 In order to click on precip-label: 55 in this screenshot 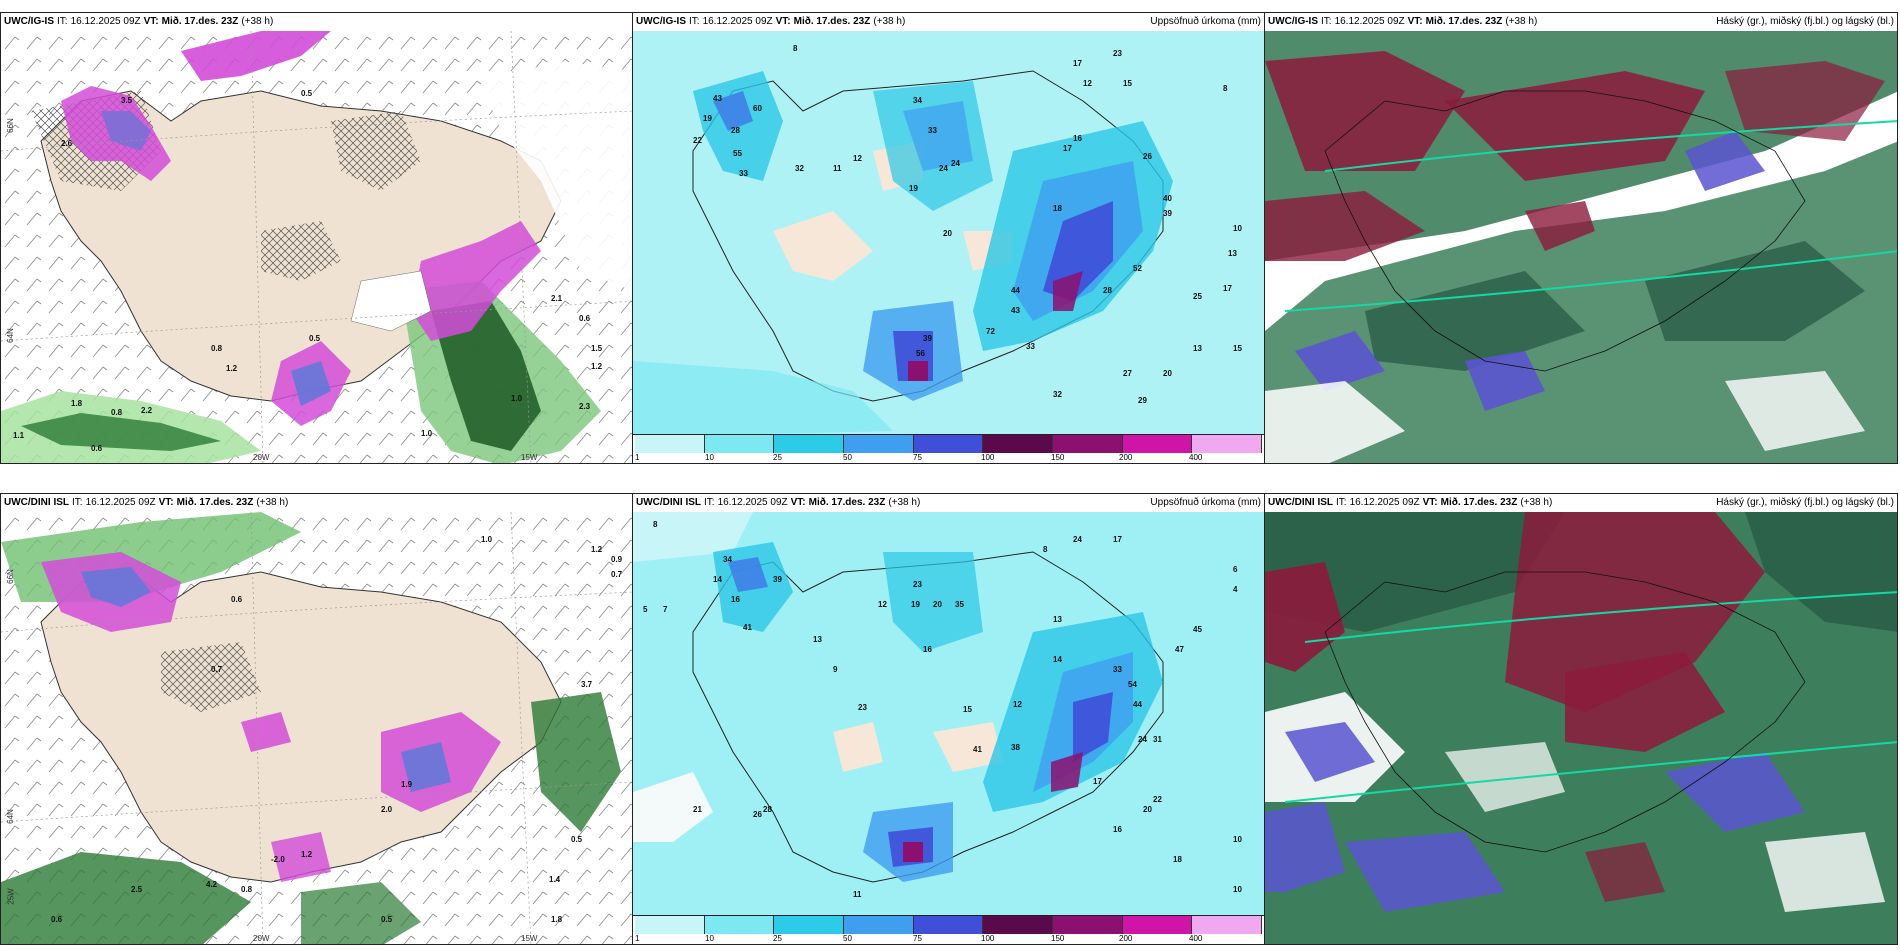, I will do `click(737, 153)`.